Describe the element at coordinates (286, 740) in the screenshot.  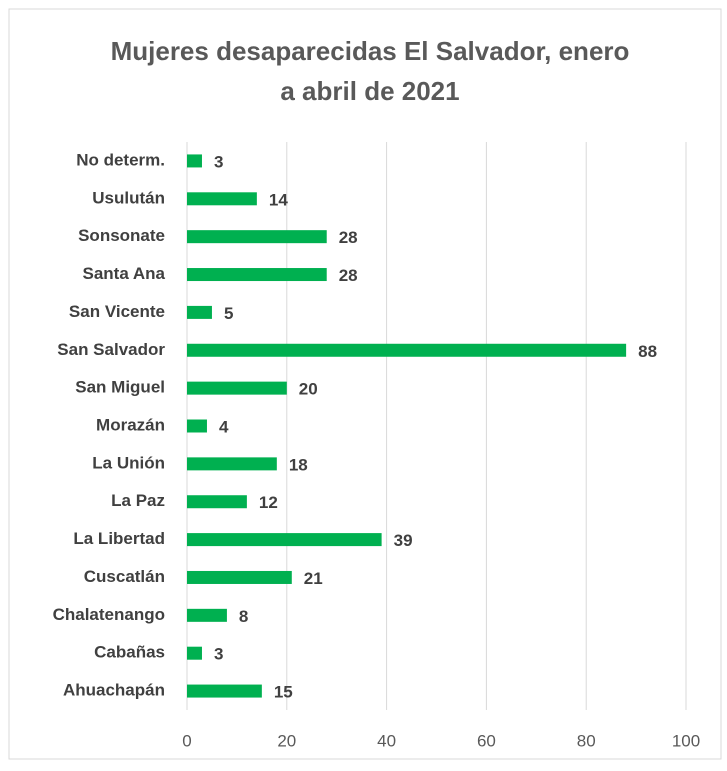
I see `x-tick-label: 20` at that location.